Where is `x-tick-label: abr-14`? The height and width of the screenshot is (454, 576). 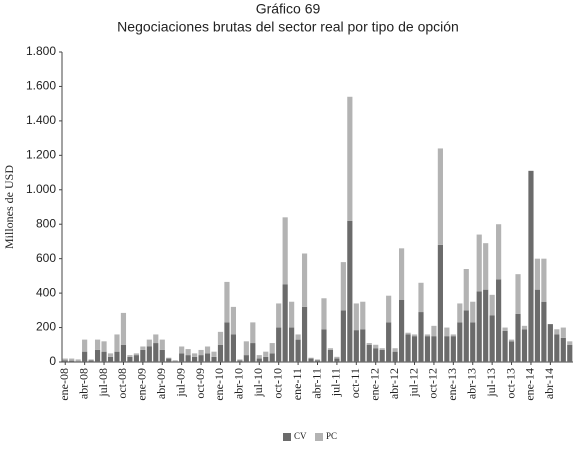
x-tick-label: abr-14 is located at coordinates (549, 383).